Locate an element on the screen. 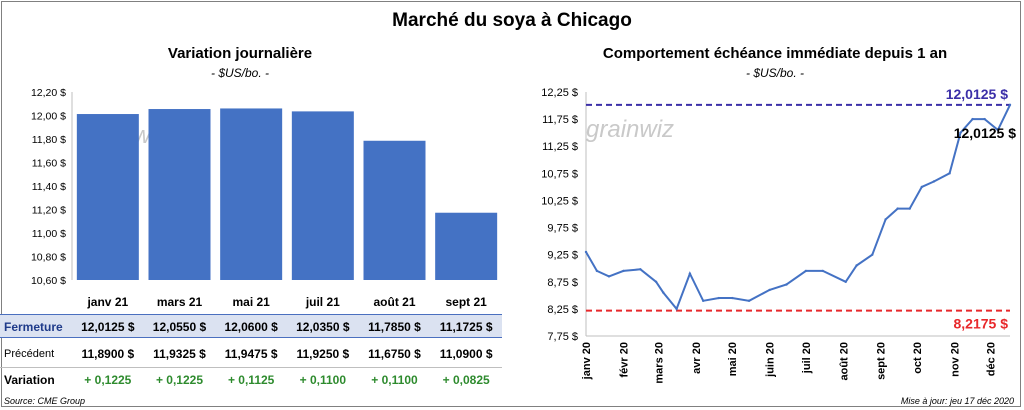  x-tick-label: août 20 is located at coordinates (844, 361).